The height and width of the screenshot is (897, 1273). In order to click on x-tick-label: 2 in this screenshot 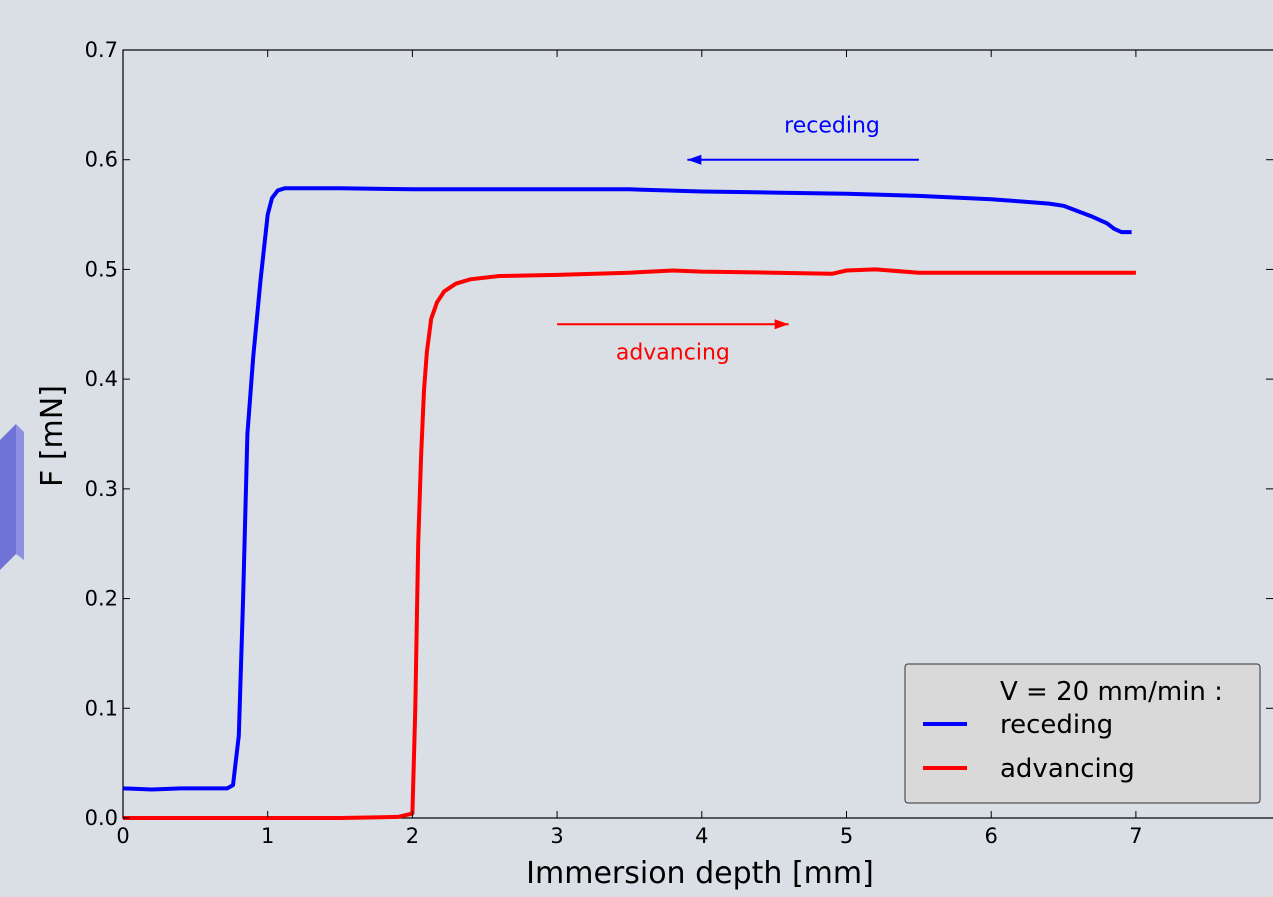, I will do `click(412, 836)`.